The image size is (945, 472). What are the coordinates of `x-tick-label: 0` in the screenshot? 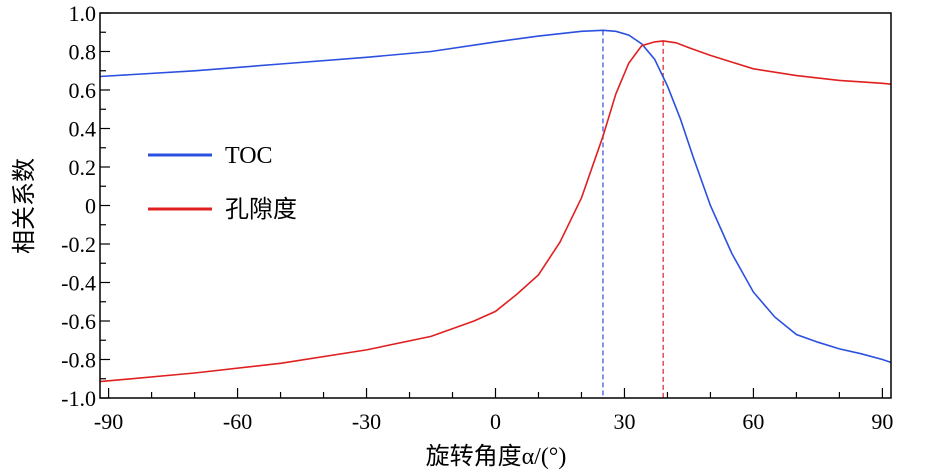 It's located at (495, 421).